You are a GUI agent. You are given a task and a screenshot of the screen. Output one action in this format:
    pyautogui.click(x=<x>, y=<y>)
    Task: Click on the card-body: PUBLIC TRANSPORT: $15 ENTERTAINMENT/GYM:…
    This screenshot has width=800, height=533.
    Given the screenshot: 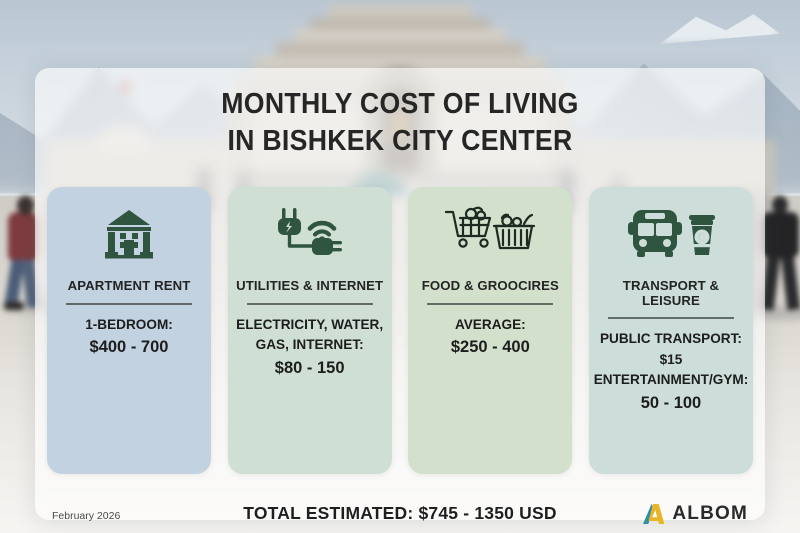 What is the action you would take?
    pyautogui.click(x=671, y=372)
    